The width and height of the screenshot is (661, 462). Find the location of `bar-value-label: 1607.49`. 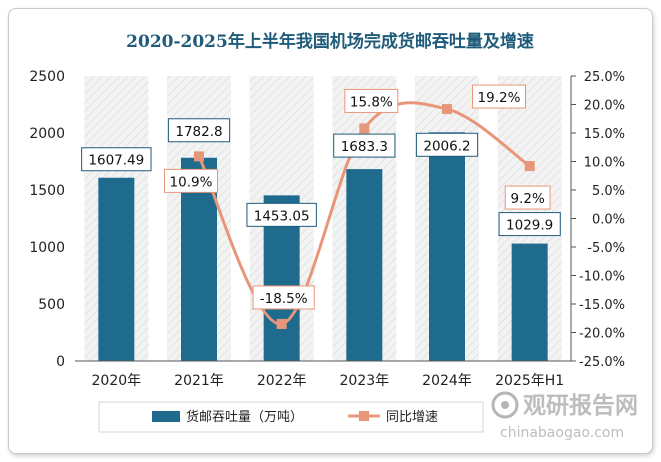

bar-value-label: 1607.49 is located at coordinates (116, 159).